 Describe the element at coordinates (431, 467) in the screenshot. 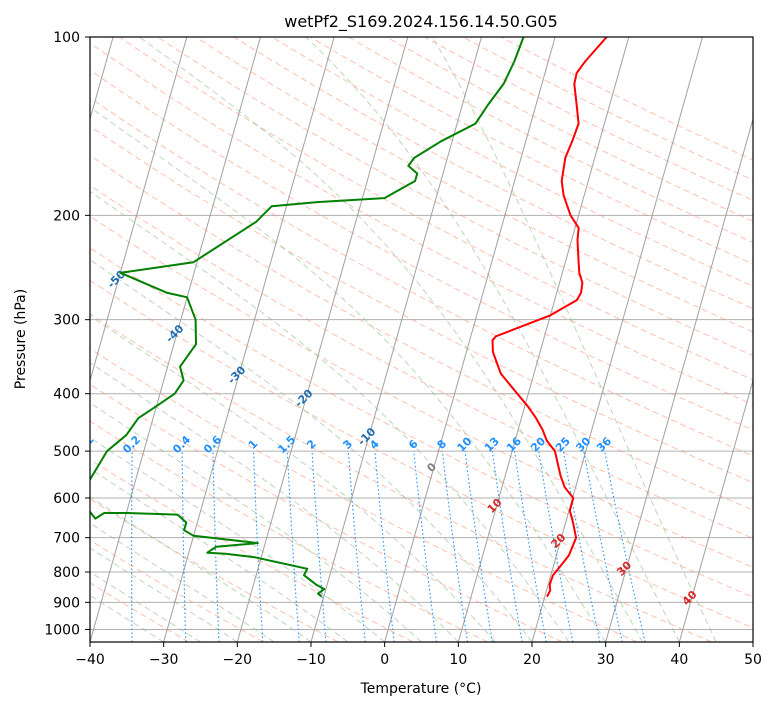

I see `isotherm-label-zero: 0` at that location.